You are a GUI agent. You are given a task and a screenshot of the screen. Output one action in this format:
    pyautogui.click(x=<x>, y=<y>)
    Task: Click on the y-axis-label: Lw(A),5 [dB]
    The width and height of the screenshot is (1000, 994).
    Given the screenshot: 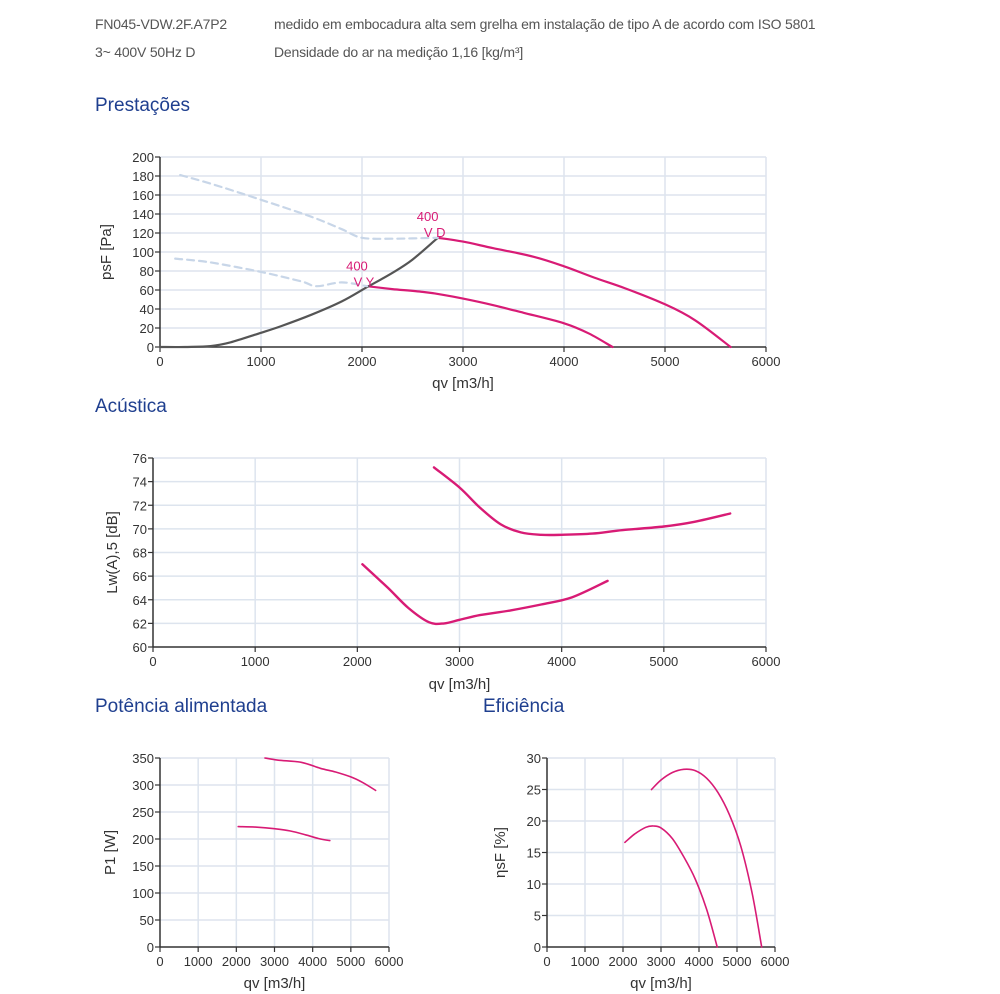 What is the action you would take?
    pyautogui.click(x=112, y=552)
    